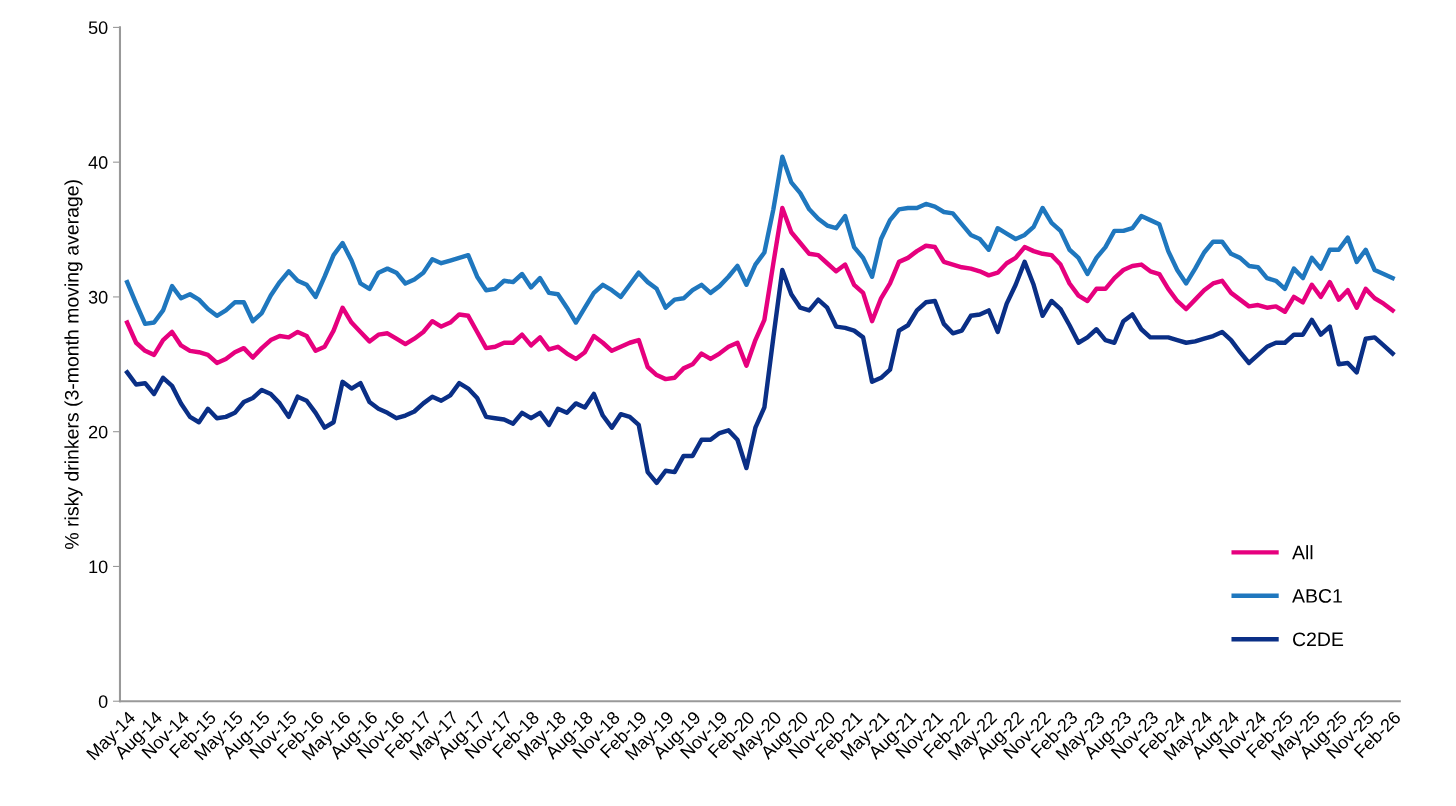 Image resolution: width=1456 pixels, height=806 pixels. I want to click on legend-label: All, so click(1302, 552).